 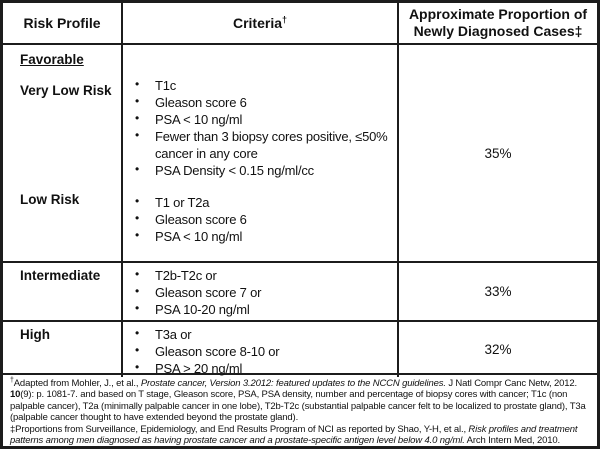 I want to click on double-dagger-mark: ‡, so click(x=578, y=31).